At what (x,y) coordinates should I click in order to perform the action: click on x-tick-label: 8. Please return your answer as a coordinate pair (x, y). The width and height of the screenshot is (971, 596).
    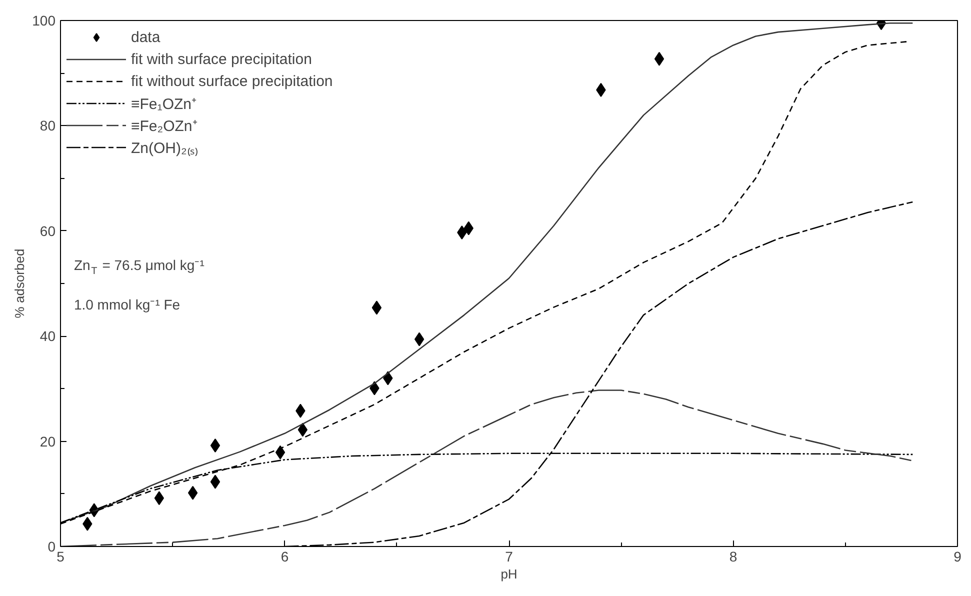
    Looking at the image, I should click on (733, 556).